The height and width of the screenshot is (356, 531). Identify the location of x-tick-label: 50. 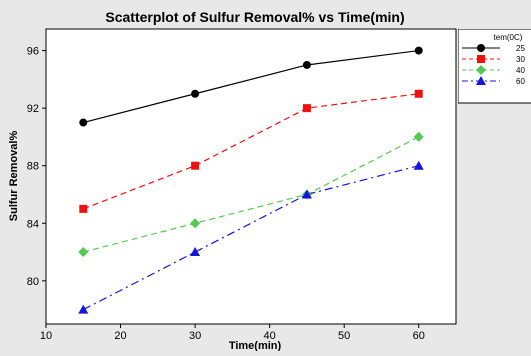
(344, 336).